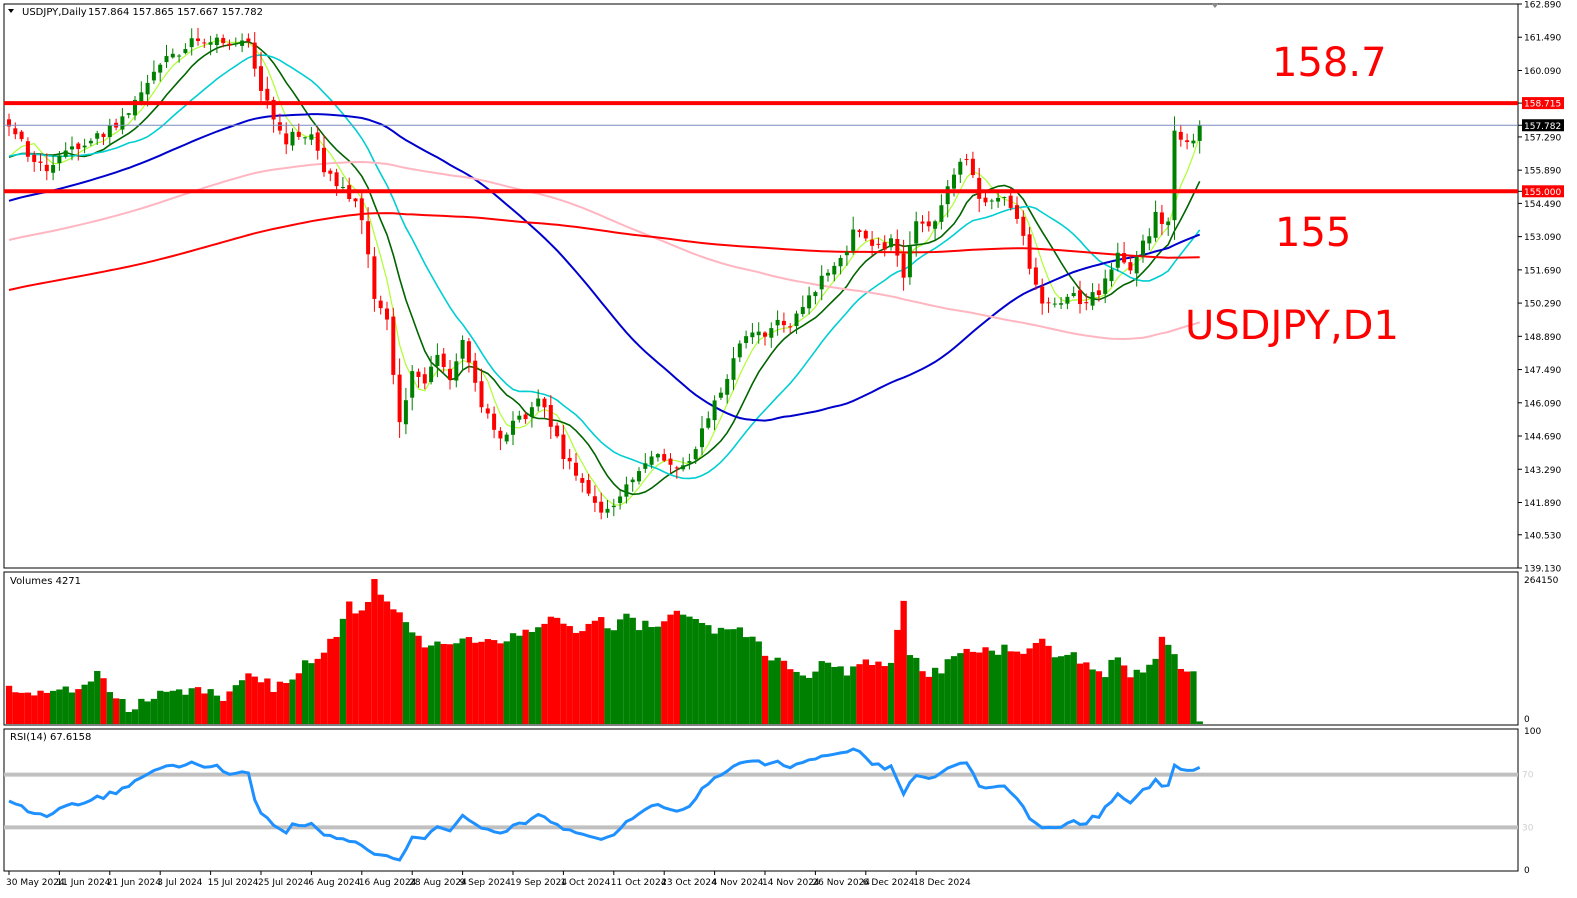  Describe the element at coordinates (45, 581) in the screenshot. I see `volume-title: Volumes 4271` at that location.